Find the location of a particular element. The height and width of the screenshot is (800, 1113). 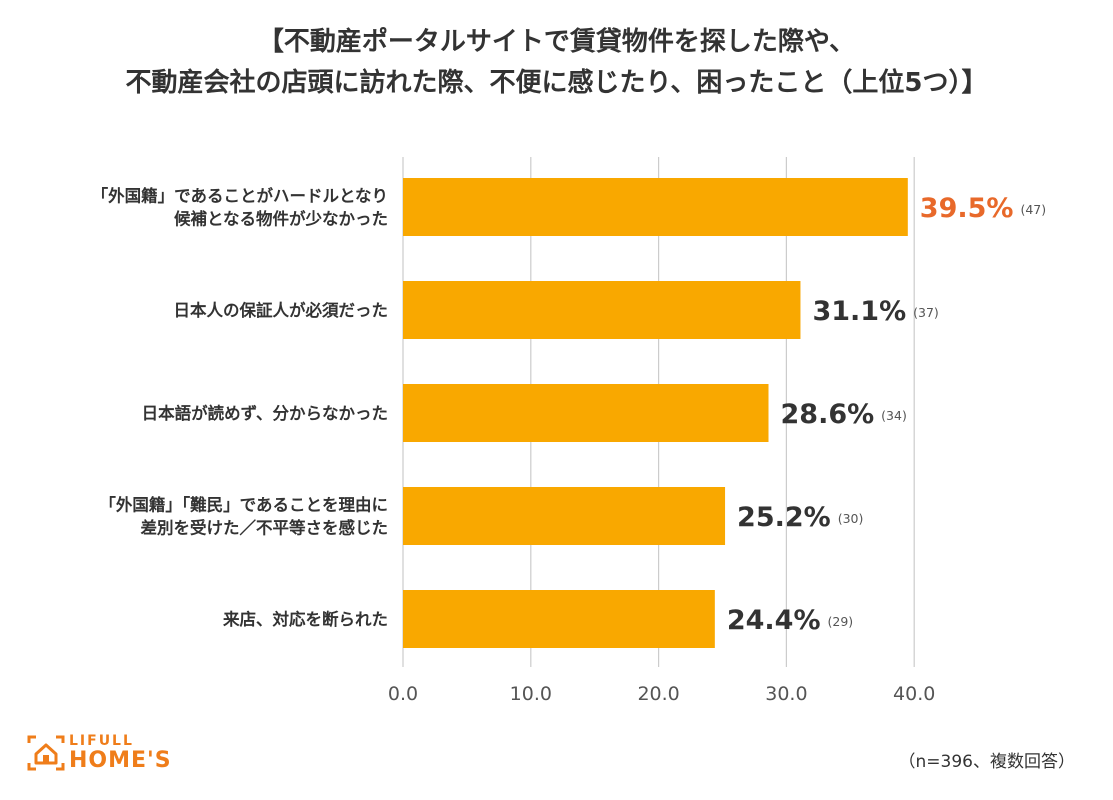

count-label: (29) is located at coordinates (841, 621).